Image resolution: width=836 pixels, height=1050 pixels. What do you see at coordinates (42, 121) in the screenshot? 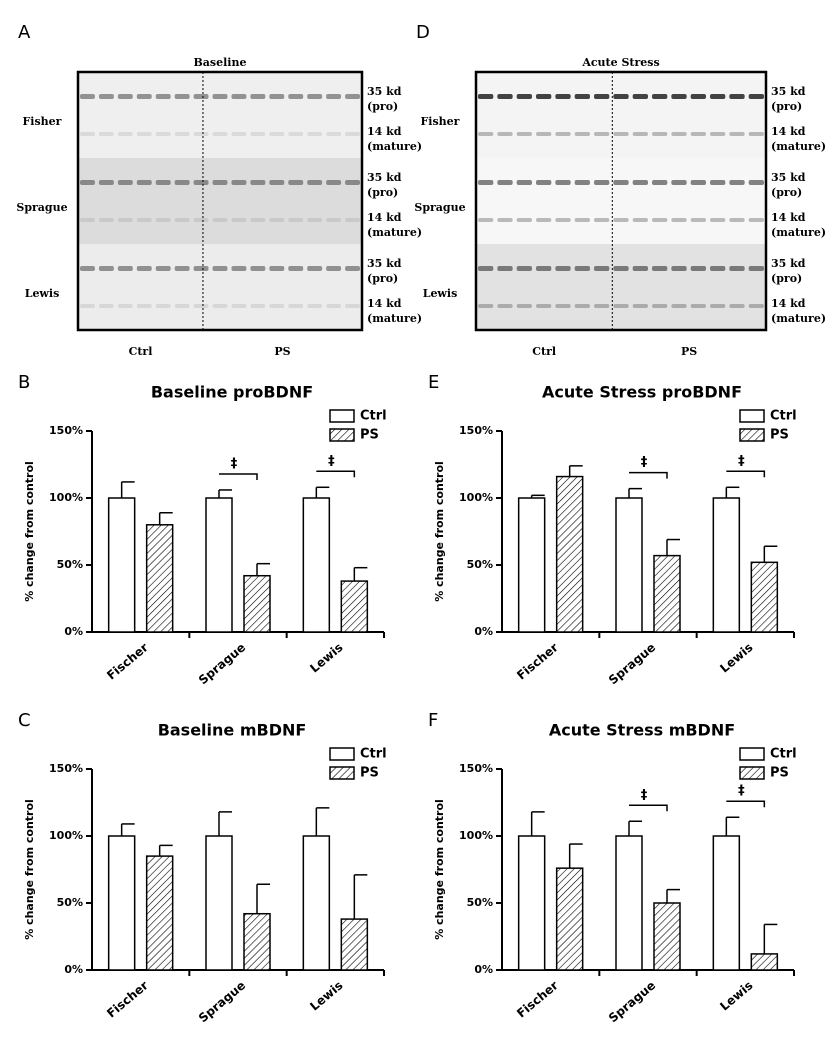
I see `row-label: Fisher` at bounding box center [42, 121].